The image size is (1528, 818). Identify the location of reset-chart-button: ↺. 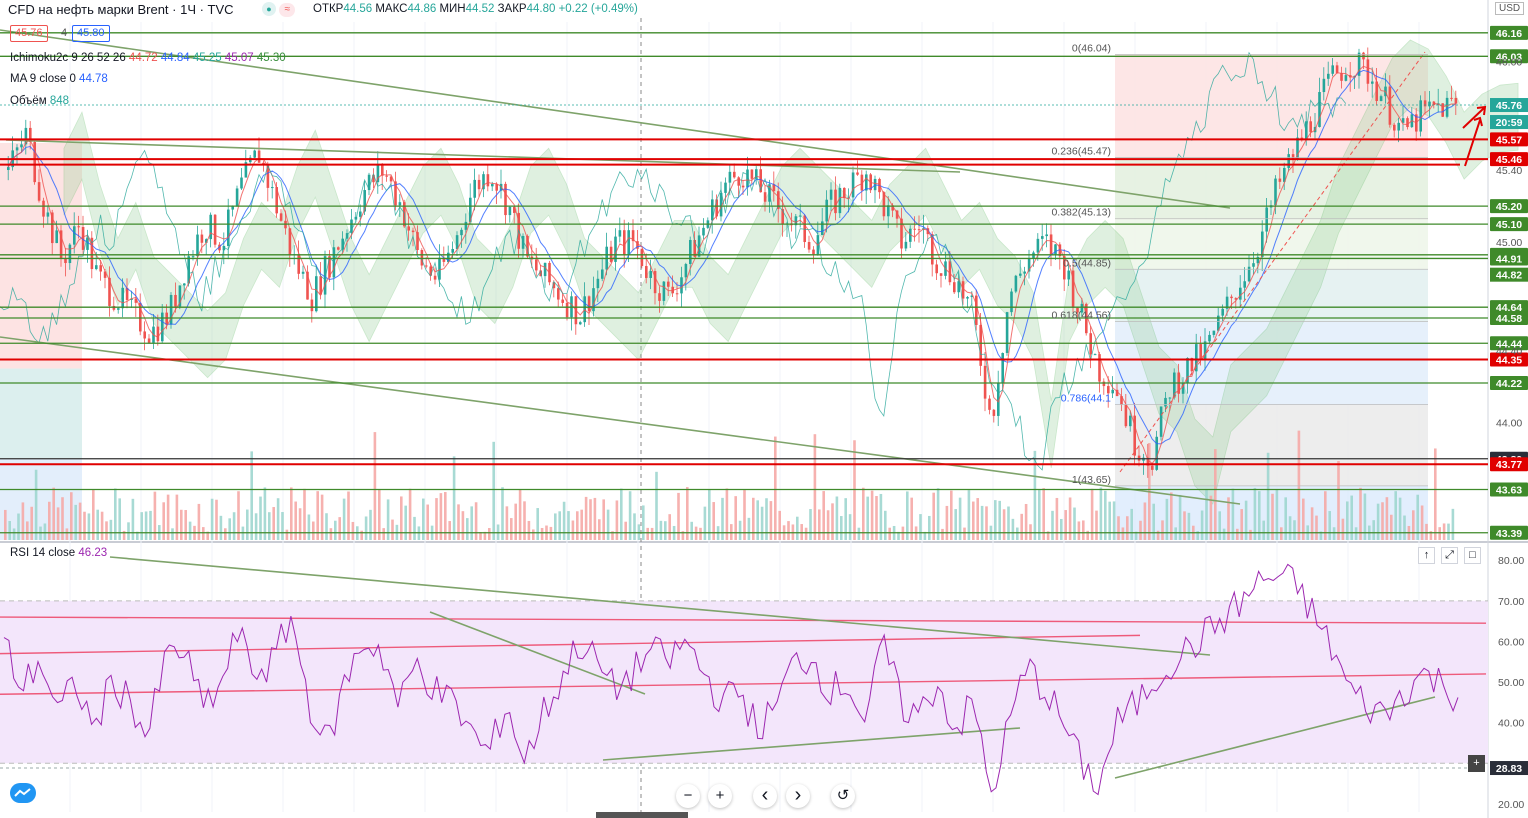
(843, 796).